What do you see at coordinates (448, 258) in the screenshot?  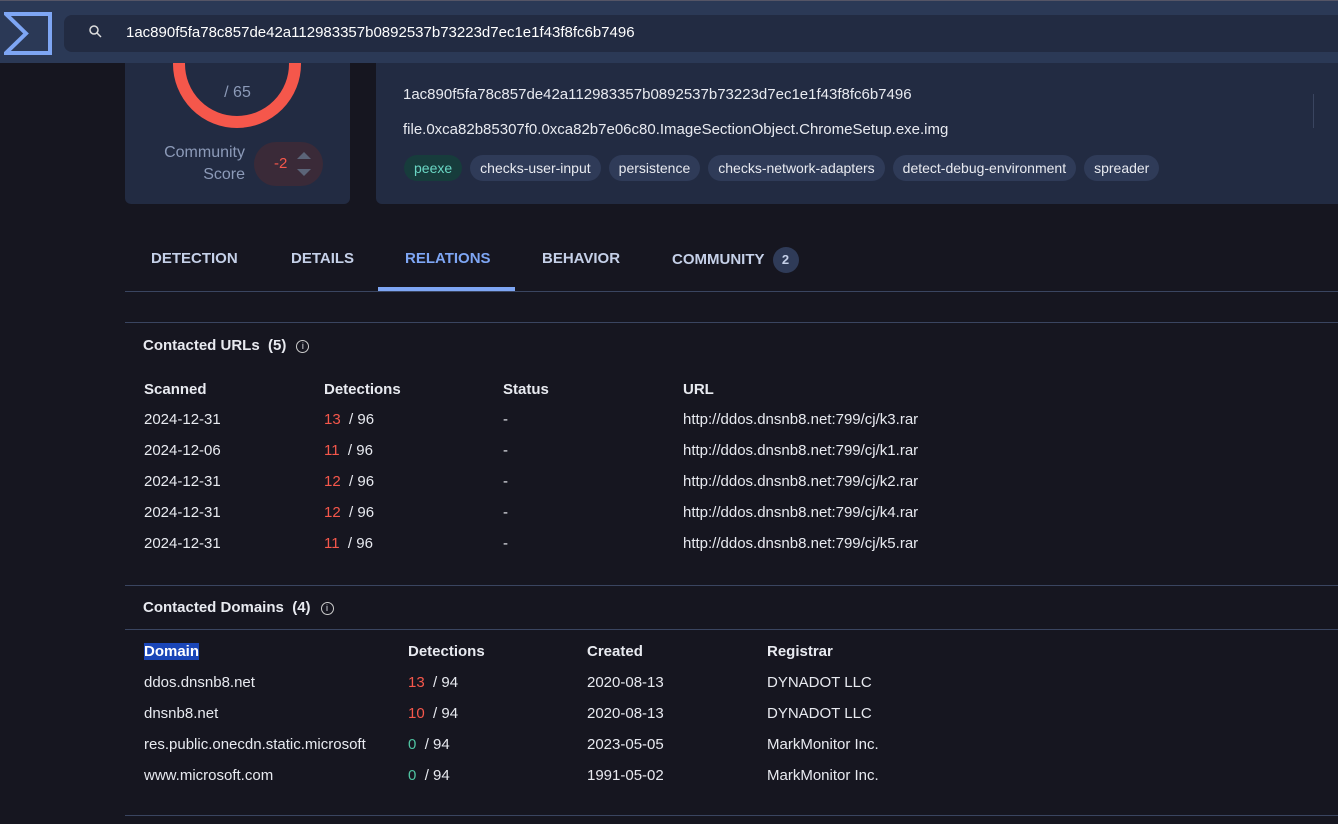 I see `tab-relations: RELATIONS` at bounding box center [448, 258].